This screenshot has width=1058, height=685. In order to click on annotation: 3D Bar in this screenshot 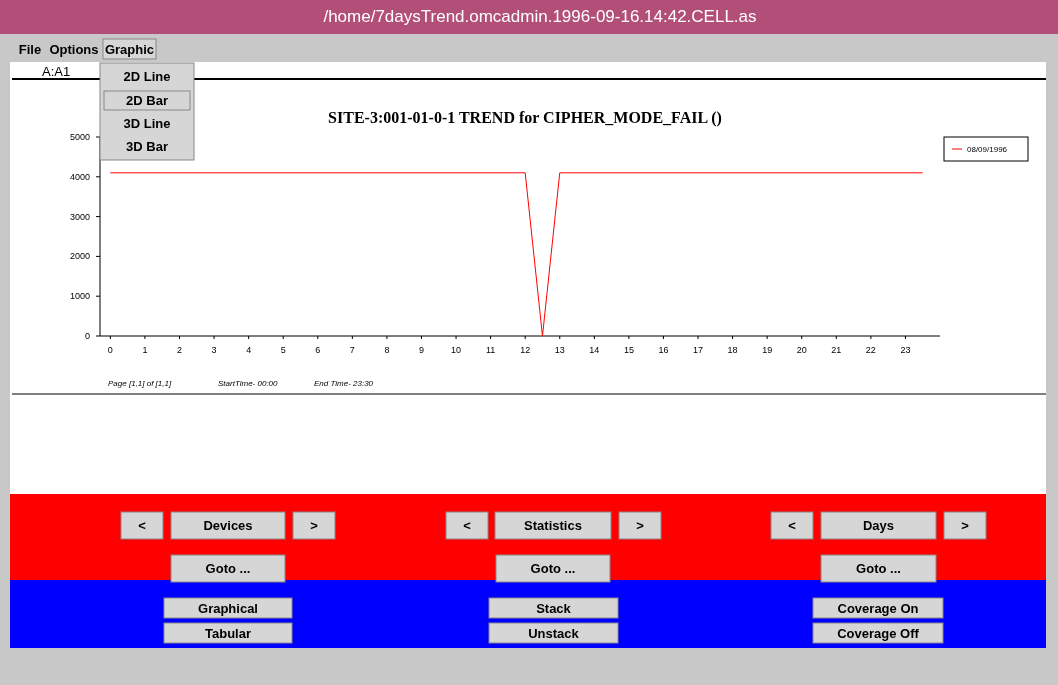, I will do `click(147, 146)`.